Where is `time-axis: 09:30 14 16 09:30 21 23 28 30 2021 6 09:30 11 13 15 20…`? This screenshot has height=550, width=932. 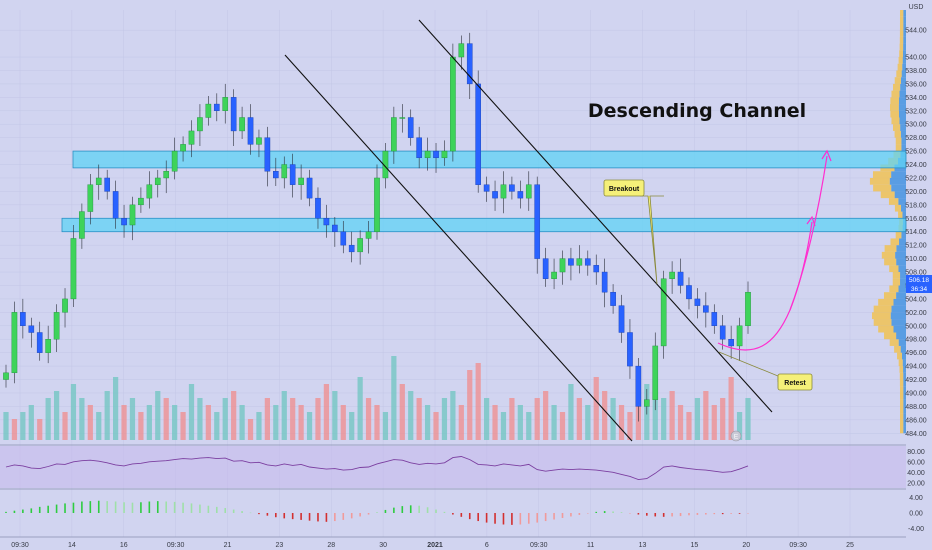 time-axis: 09:30 14 16 09:30 21 23 28 30 2021 6 09:30 11 13 15 20… is located at coordinates (432, 545).